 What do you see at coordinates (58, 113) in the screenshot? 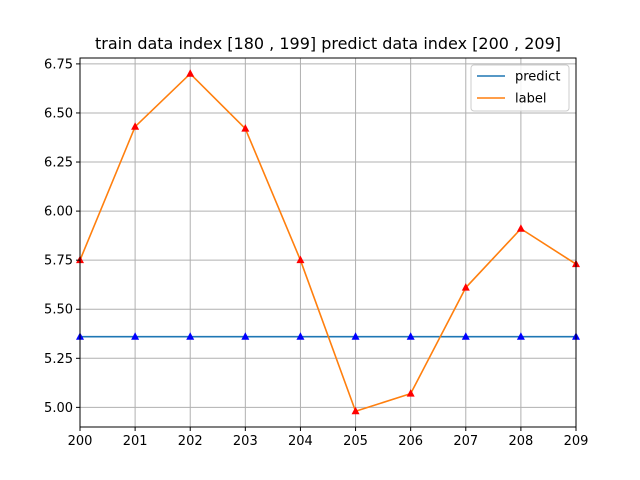
I see `y-tick-label: 6.50` at bounding box center [58, 113].